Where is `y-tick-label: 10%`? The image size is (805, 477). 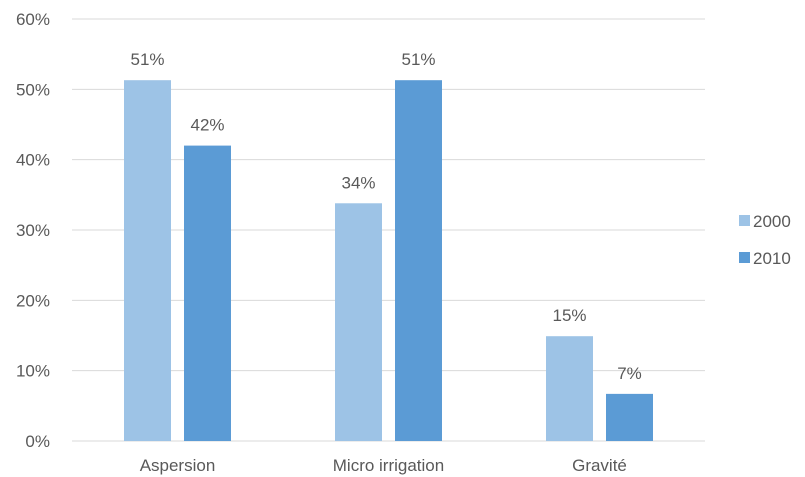 y-tick-label: 10% is located at coordinates (33, 371).